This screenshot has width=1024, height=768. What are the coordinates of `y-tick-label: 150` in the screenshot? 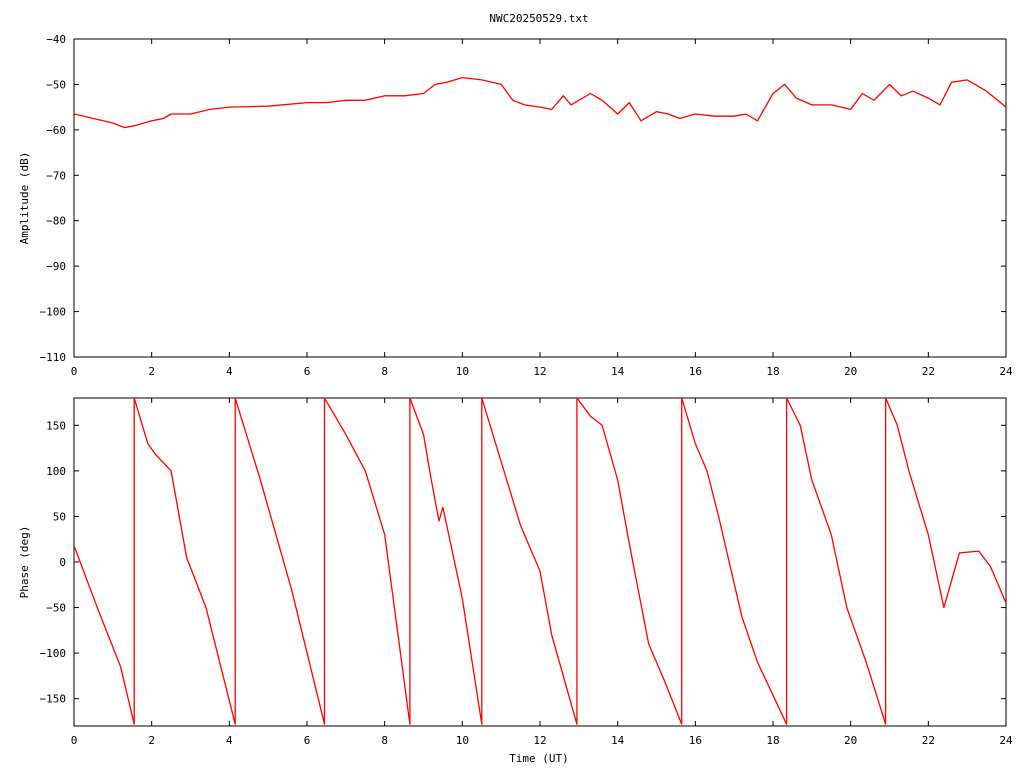 It's located at (56, 425).